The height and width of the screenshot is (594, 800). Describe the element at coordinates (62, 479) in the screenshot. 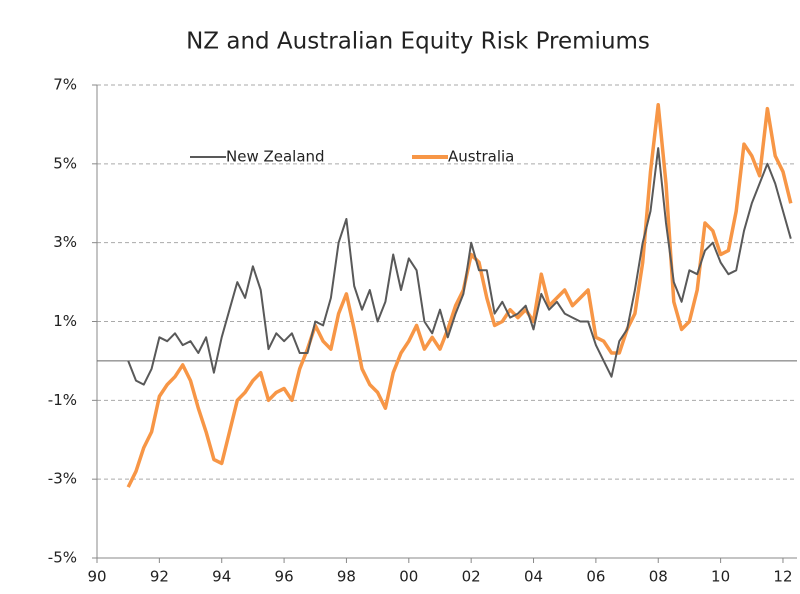

I see `y-tick-label: -3%` at that location.